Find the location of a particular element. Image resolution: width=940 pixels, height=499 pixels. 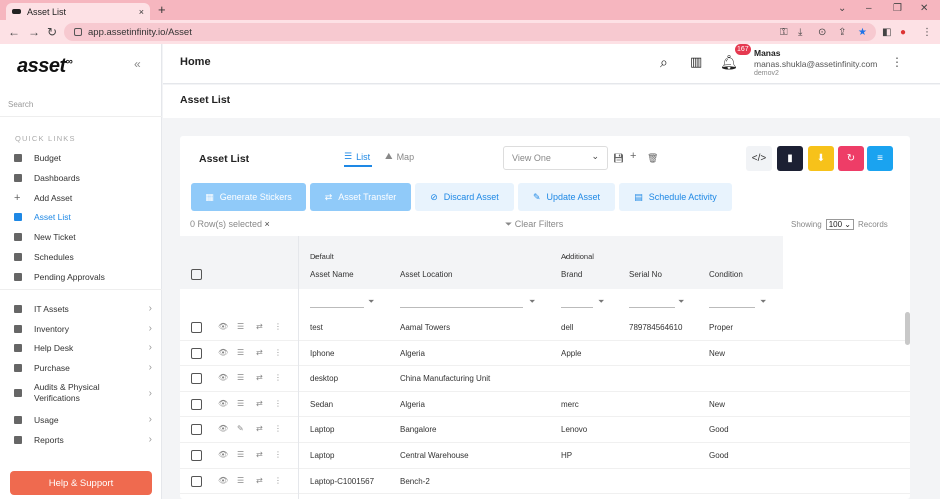

window-close-icon: ✕ is located at coordinates (924, 8).